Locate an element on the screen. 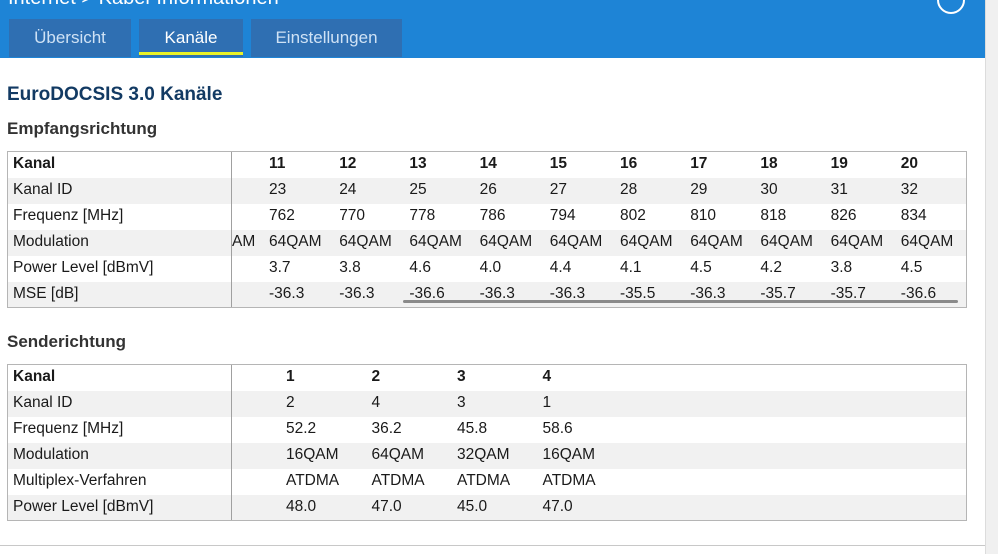 The height and width of the screenshot is (554, 998). table-cell: 32 is located at coordinates (909, 189).